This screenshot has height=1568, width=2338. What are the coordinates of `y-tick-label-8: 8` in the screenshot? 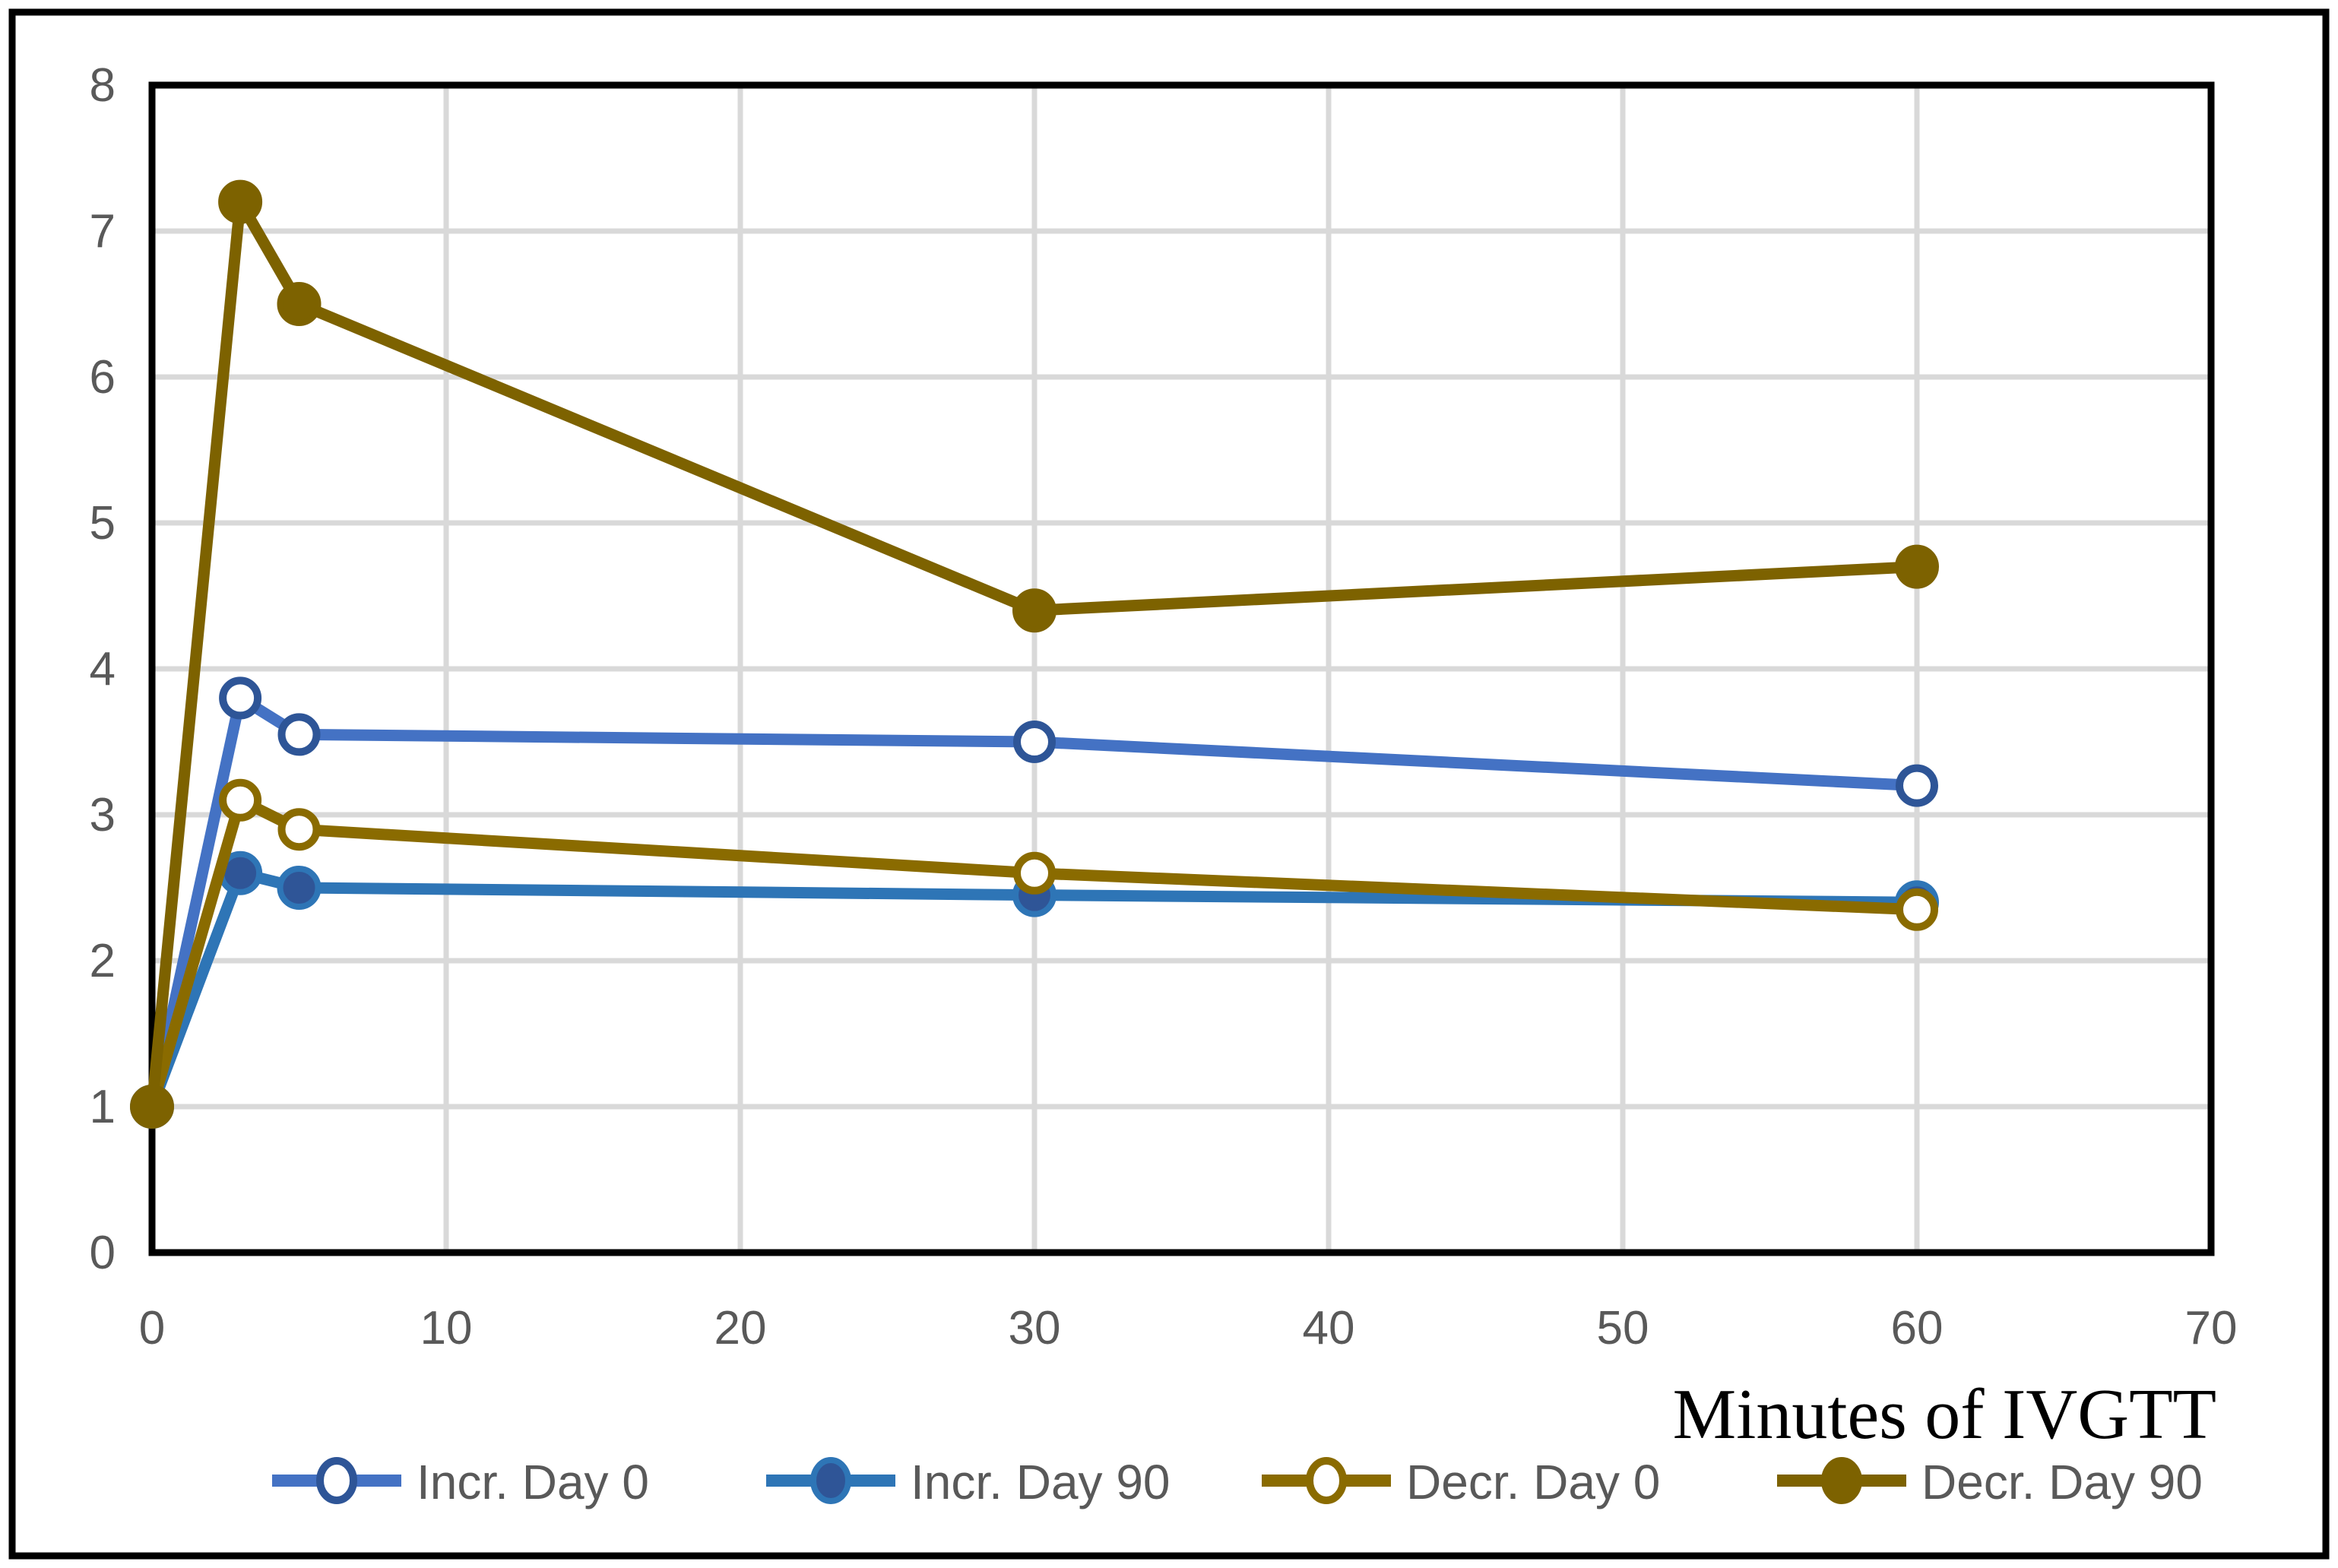 It's located at (103, 85).